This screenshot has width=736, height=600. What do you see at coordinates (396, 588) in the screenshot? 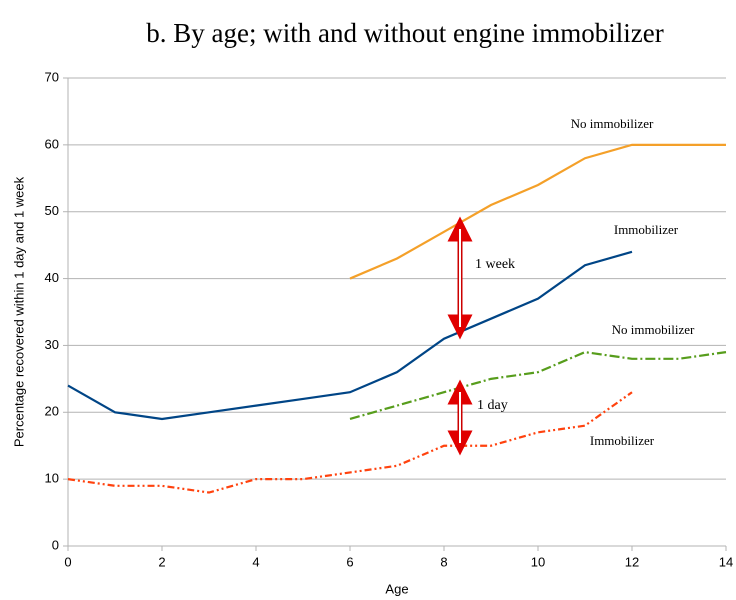
I see `x-axis-label: Age` at bounding box center [396, 588].